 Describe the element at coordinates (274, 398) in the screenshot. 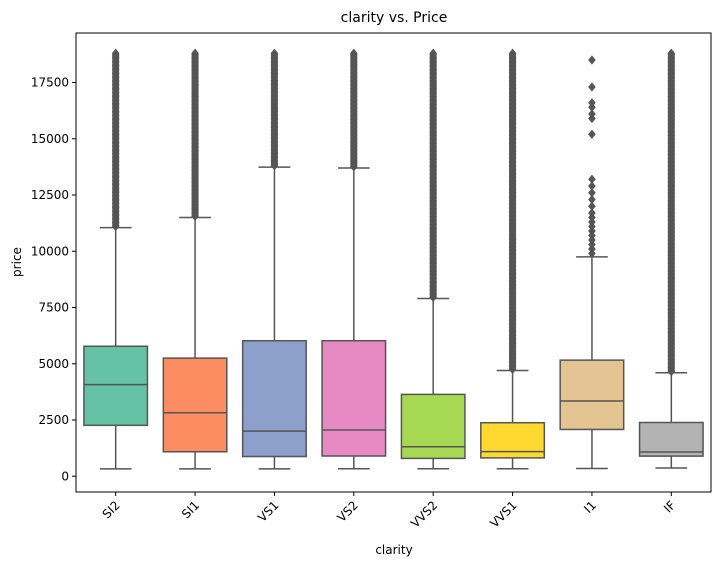

I see `box-vs1` at that location.